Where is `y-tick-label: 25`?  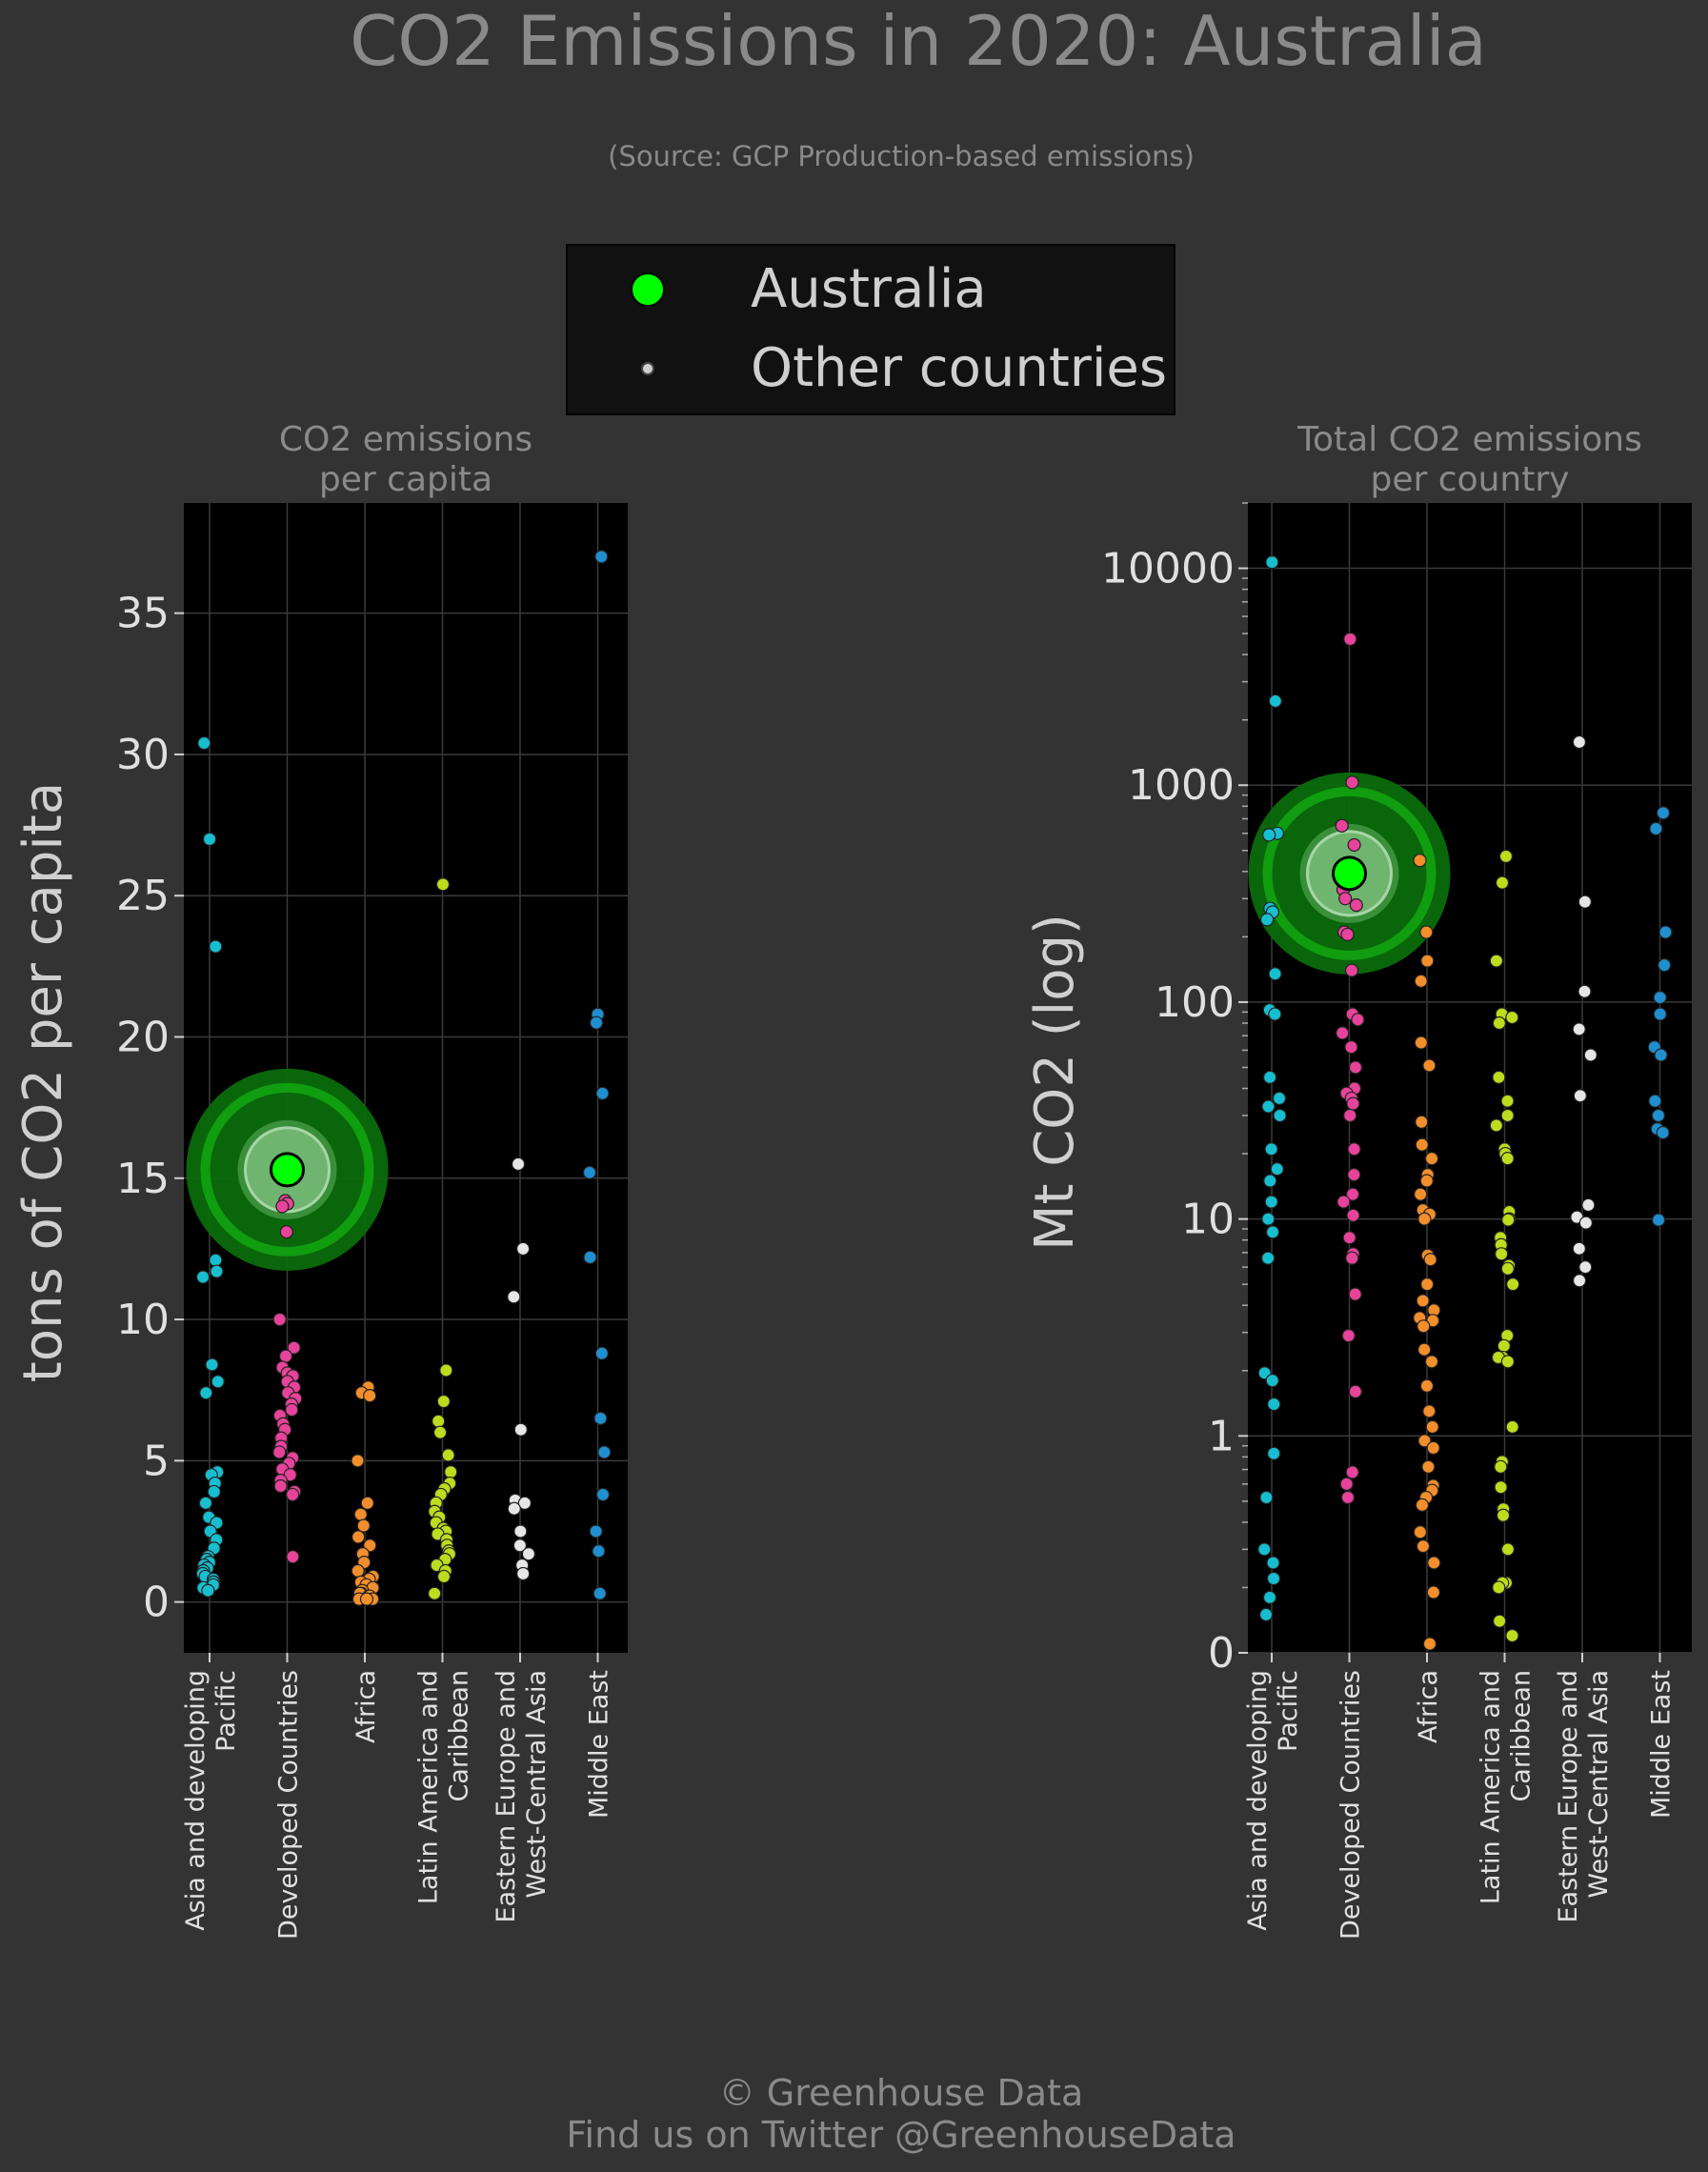 y-tick-label: 25 is located at coordinates (143, 896).